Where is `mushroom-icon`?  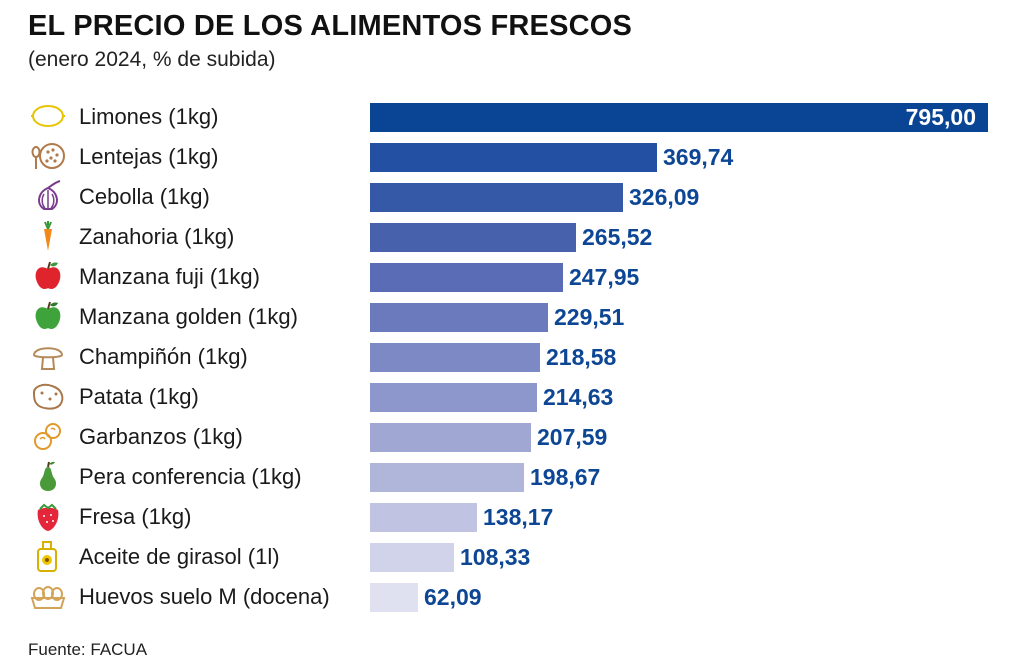 mushroom-icon is located at coordinates (48, 356).